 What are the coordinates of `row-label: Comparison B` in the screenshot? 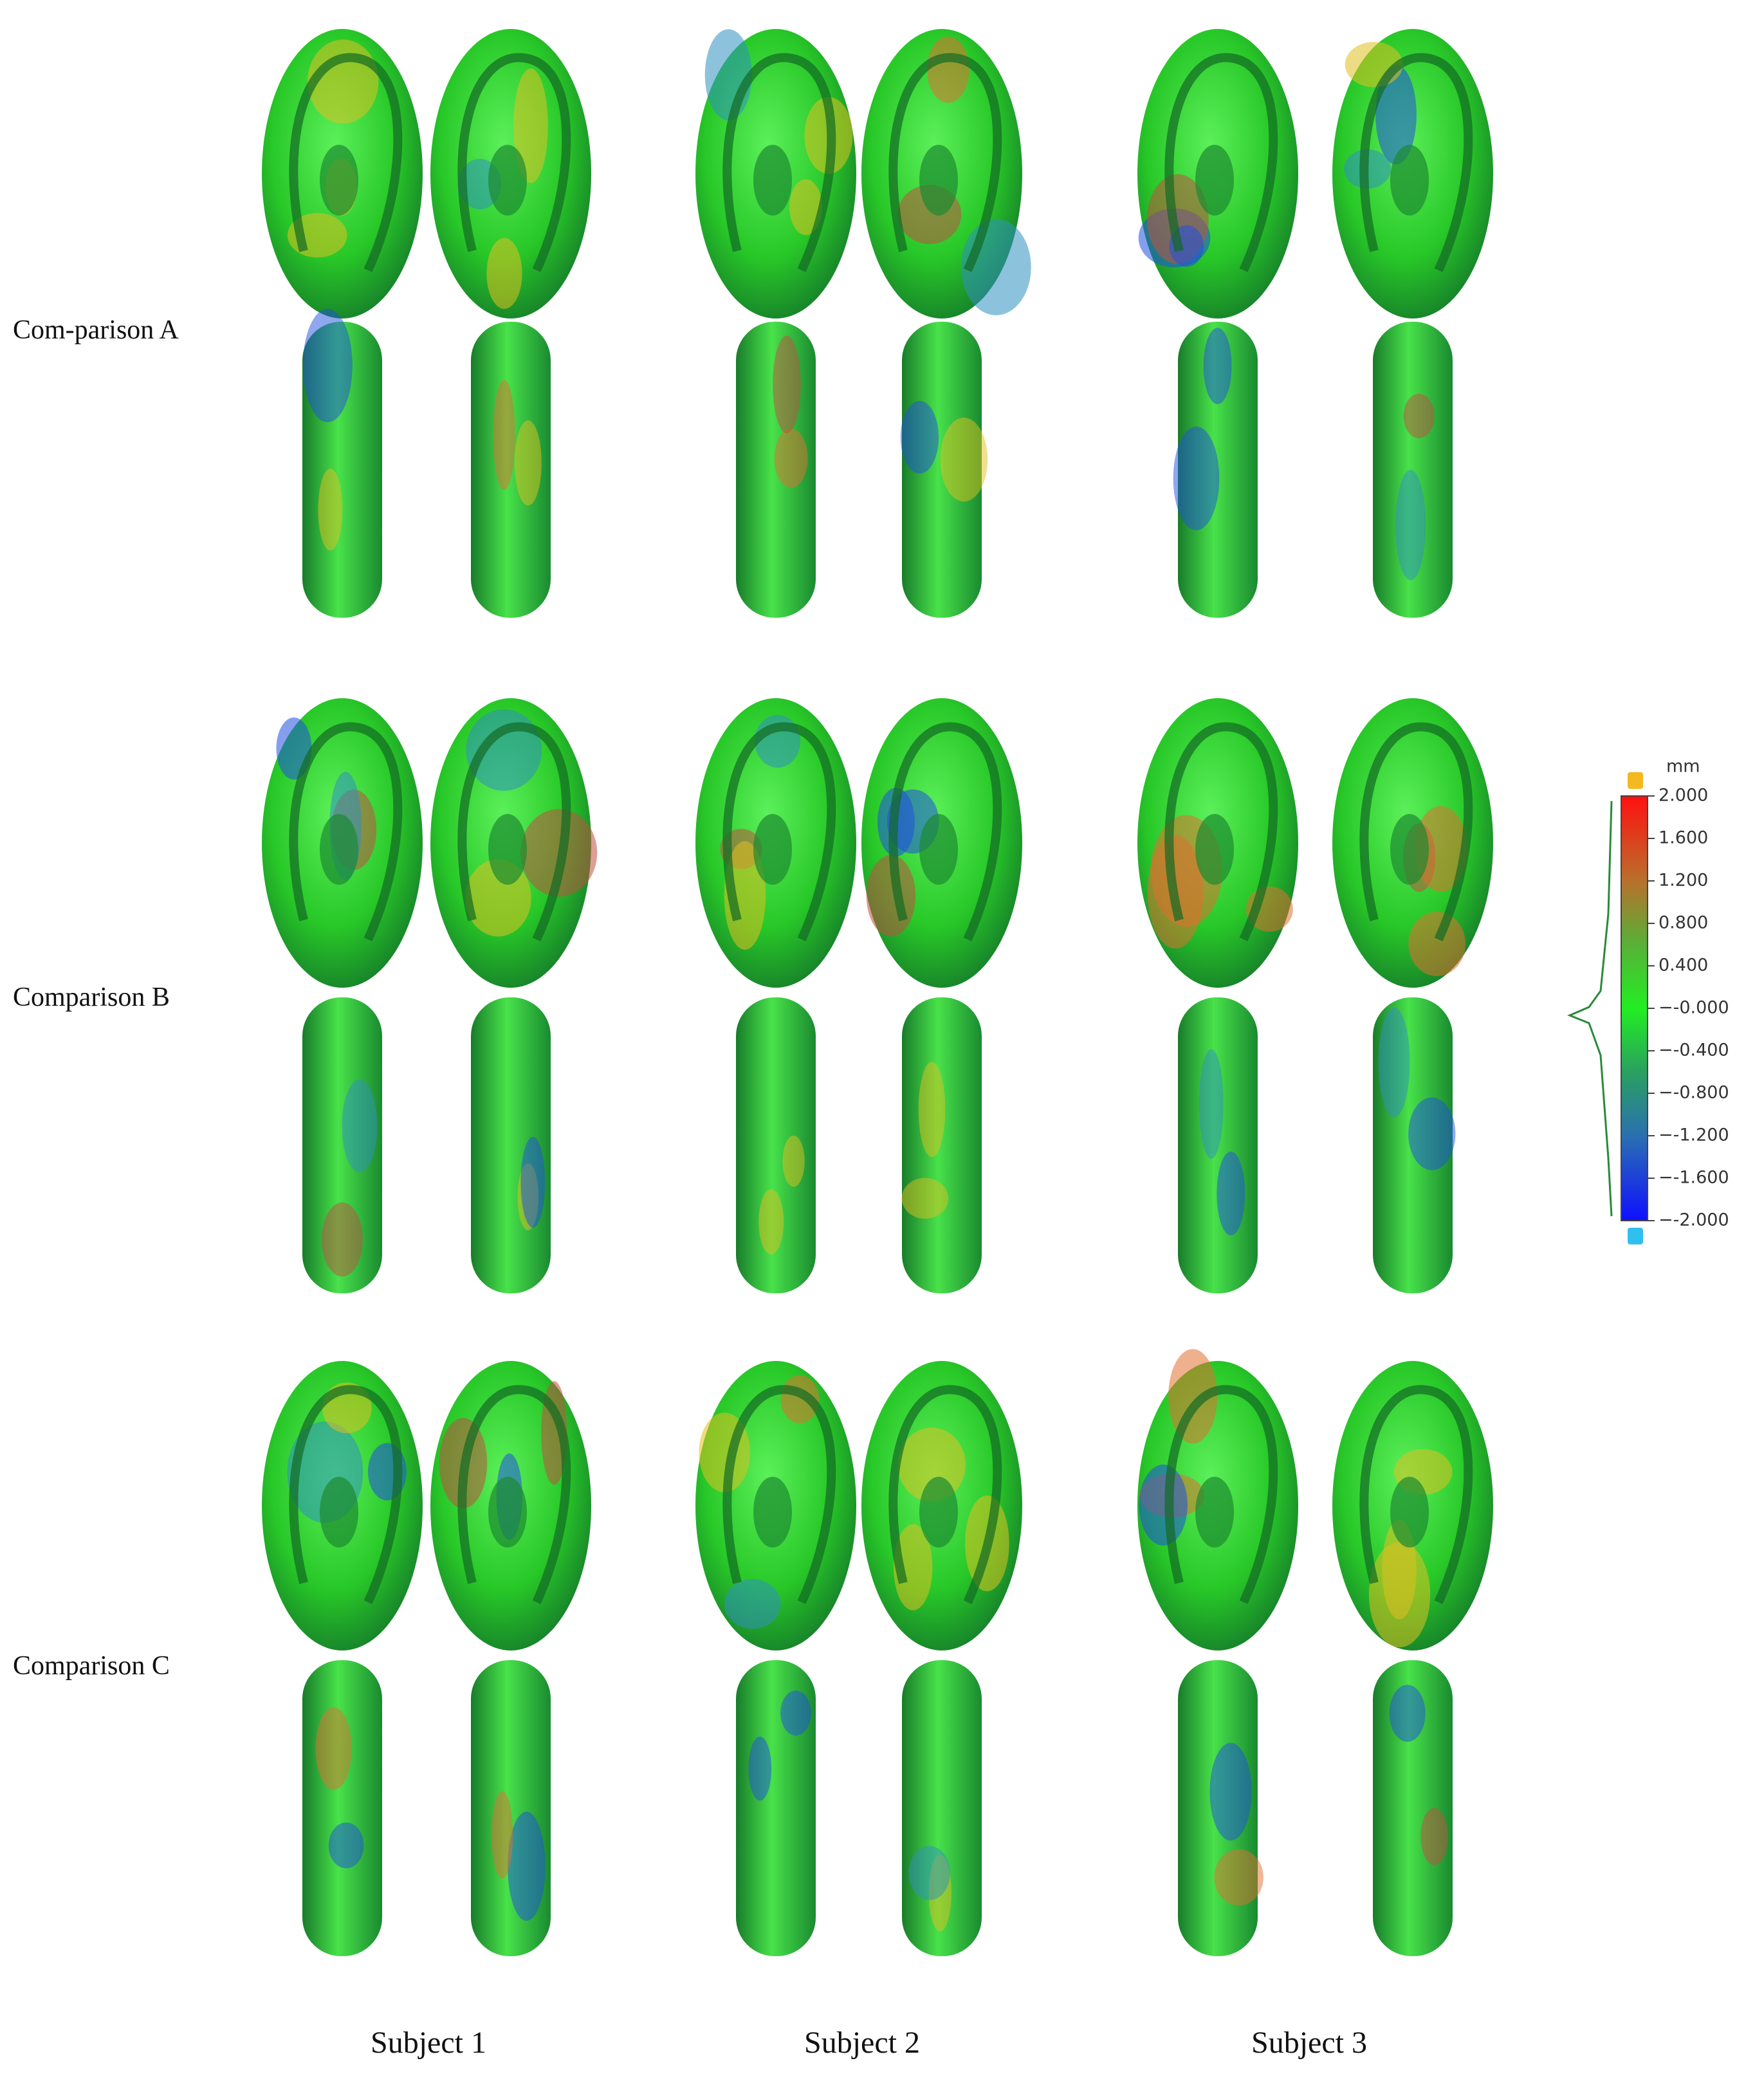 It's located at (91, 998).